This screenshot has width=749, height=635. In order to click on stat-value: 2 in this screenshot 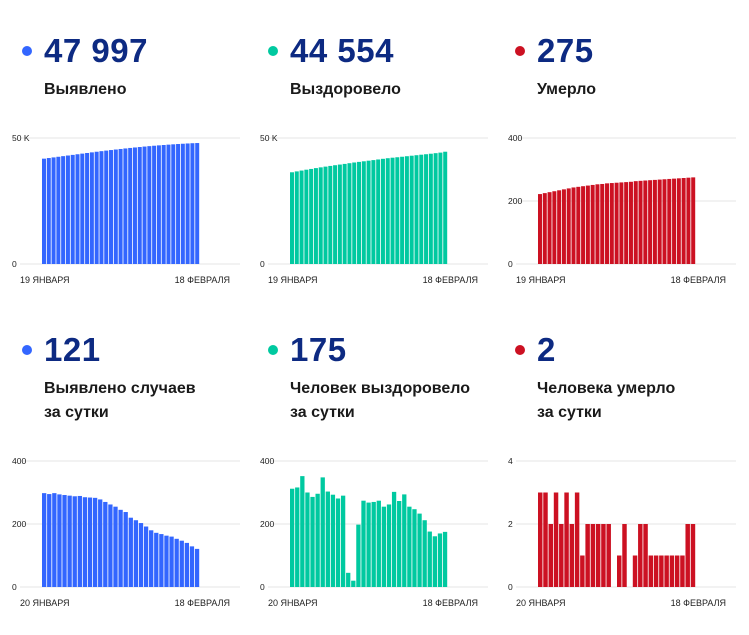, I will do `click(546, 349)`.